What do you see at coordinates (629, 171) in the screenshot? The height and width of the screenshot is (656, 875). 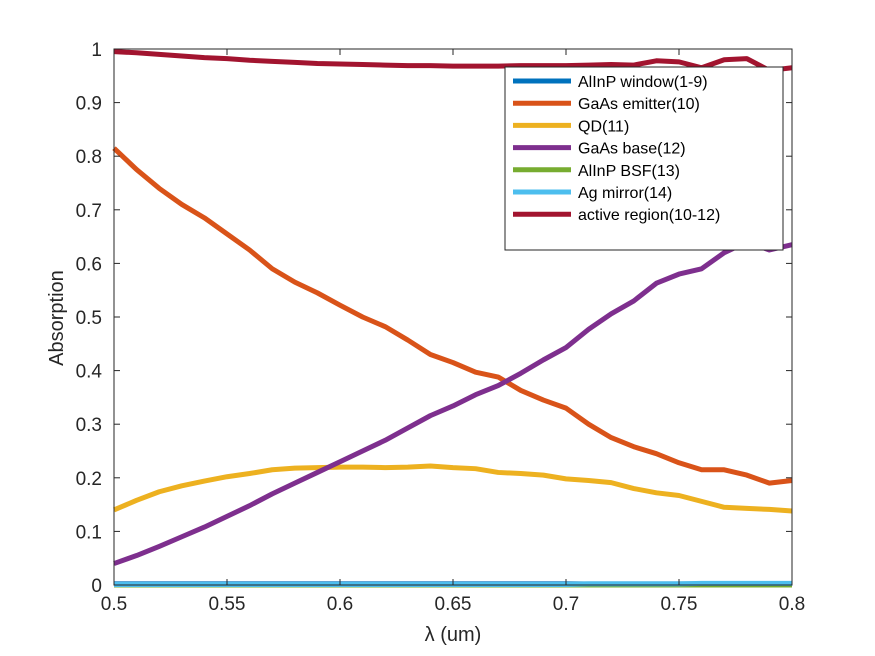 I see `legend-label-5: AlInP BSF(13)` at bounding box center [629, 171].